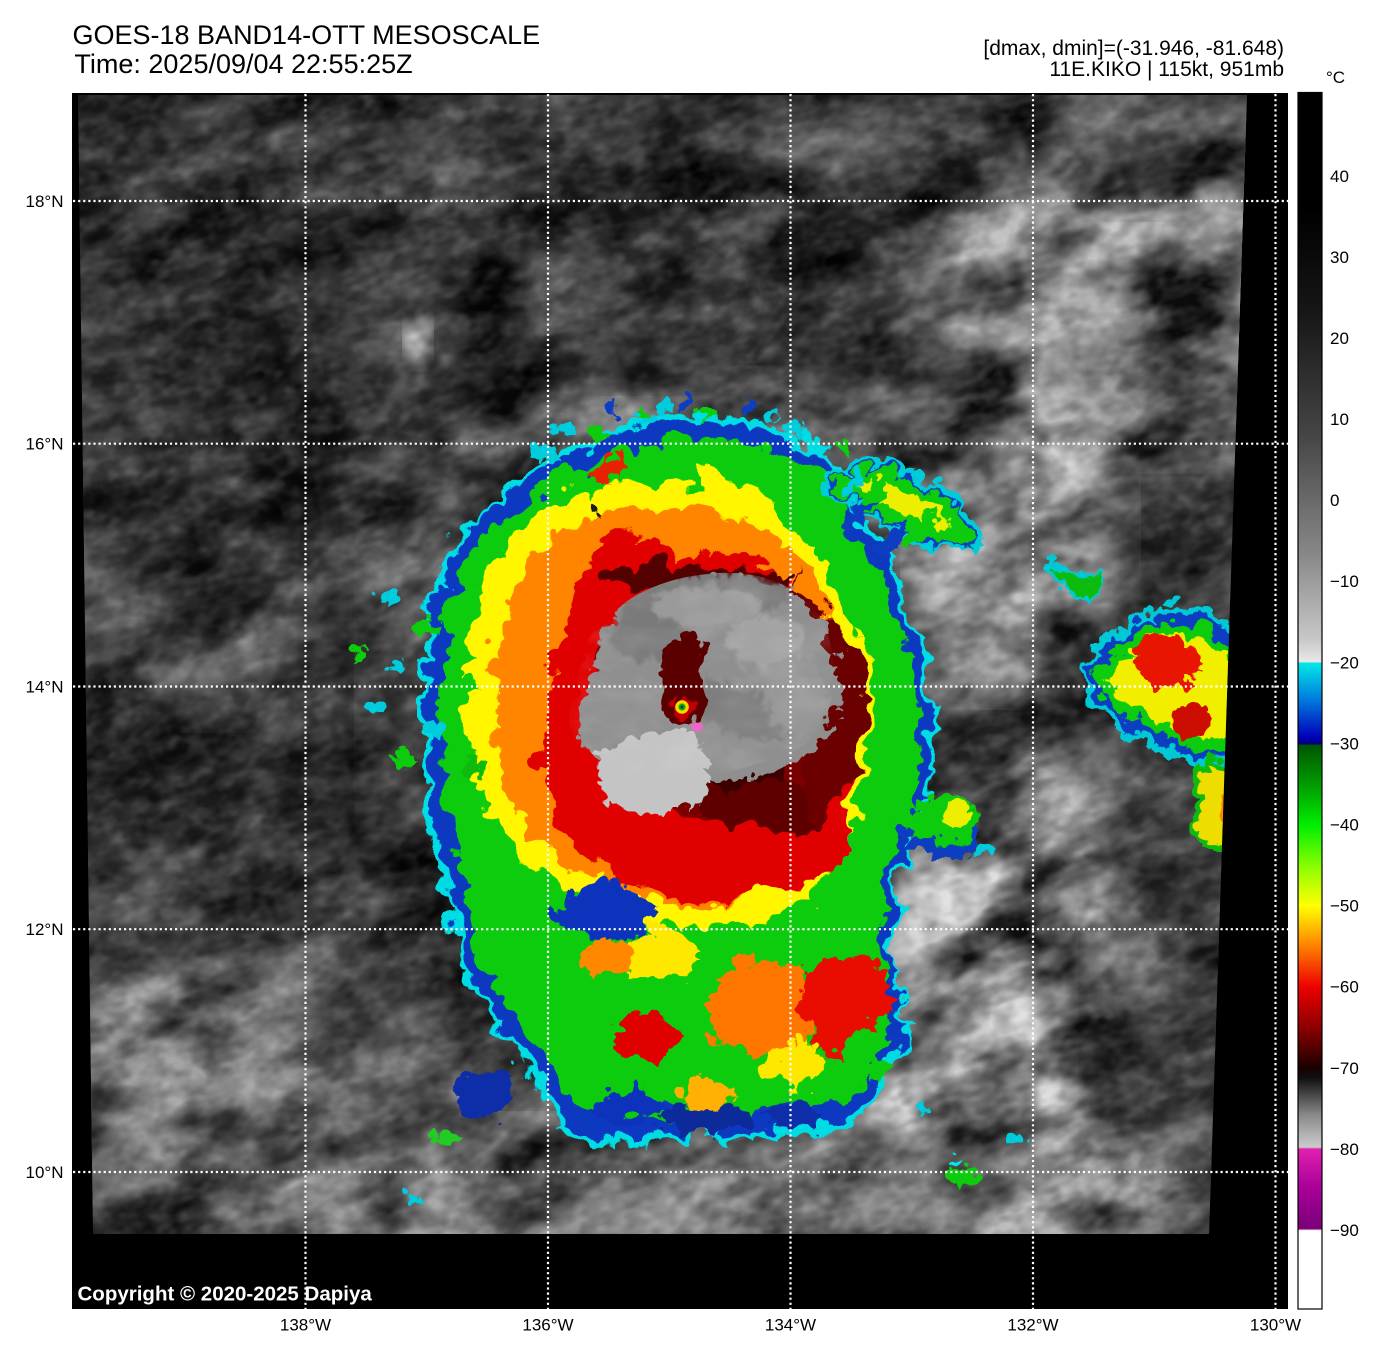  I want to click on svg-text: 18°N, so click(45, 201).